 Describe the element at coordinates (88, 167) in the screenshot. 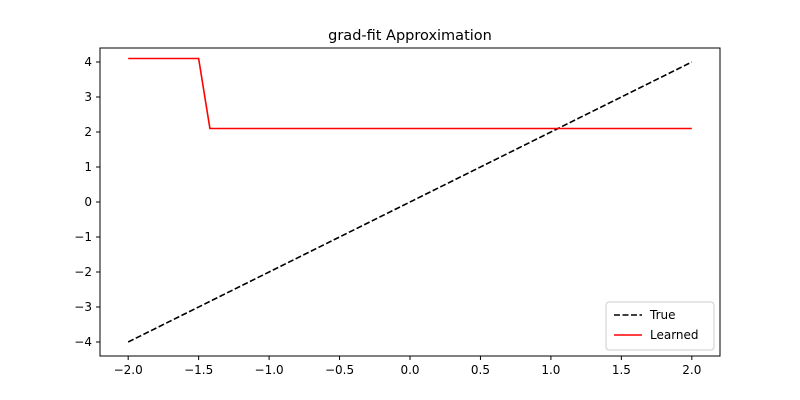

I see `y-tick-label: 1` at that location.